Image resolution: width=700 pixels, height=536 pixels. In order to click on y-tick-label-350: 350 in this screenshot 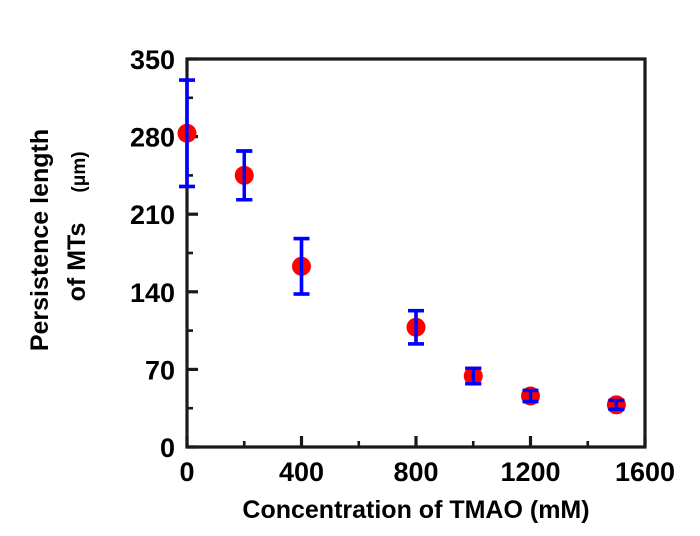, I will do `click(152, 60)`.